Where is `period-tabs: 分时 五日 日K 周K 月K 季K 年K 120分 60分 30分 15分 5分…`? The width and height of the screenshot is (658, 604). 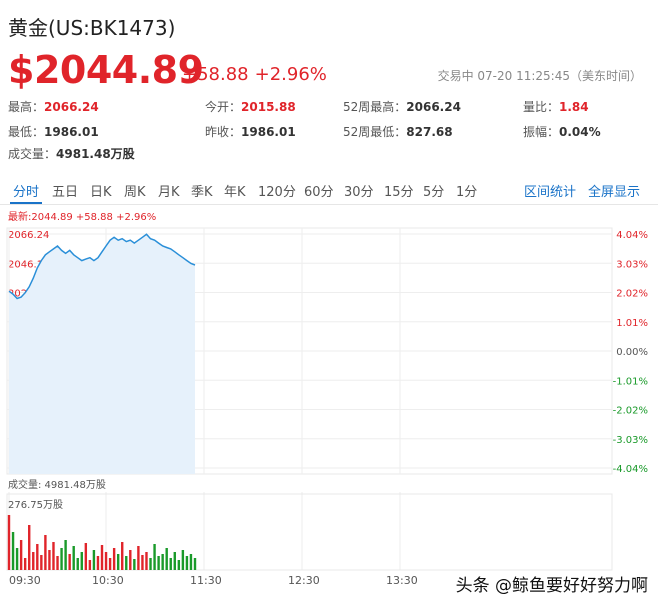
period-tabs: 分时 五日 日K 周K 月K 季K 年K 120分 60分 30分 15分 5分… is located at coordinates (329, 189).